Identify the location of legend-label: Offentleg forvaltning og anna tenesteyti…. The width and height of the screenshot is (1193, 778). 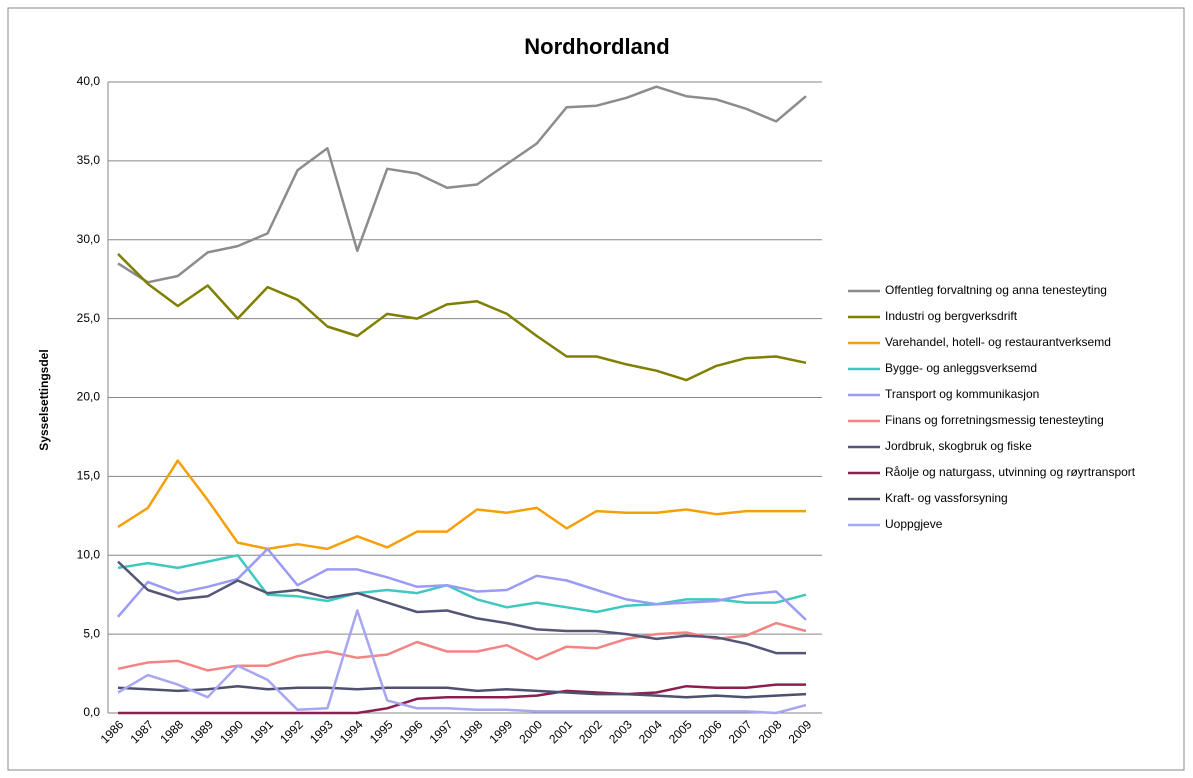
(996, 290).